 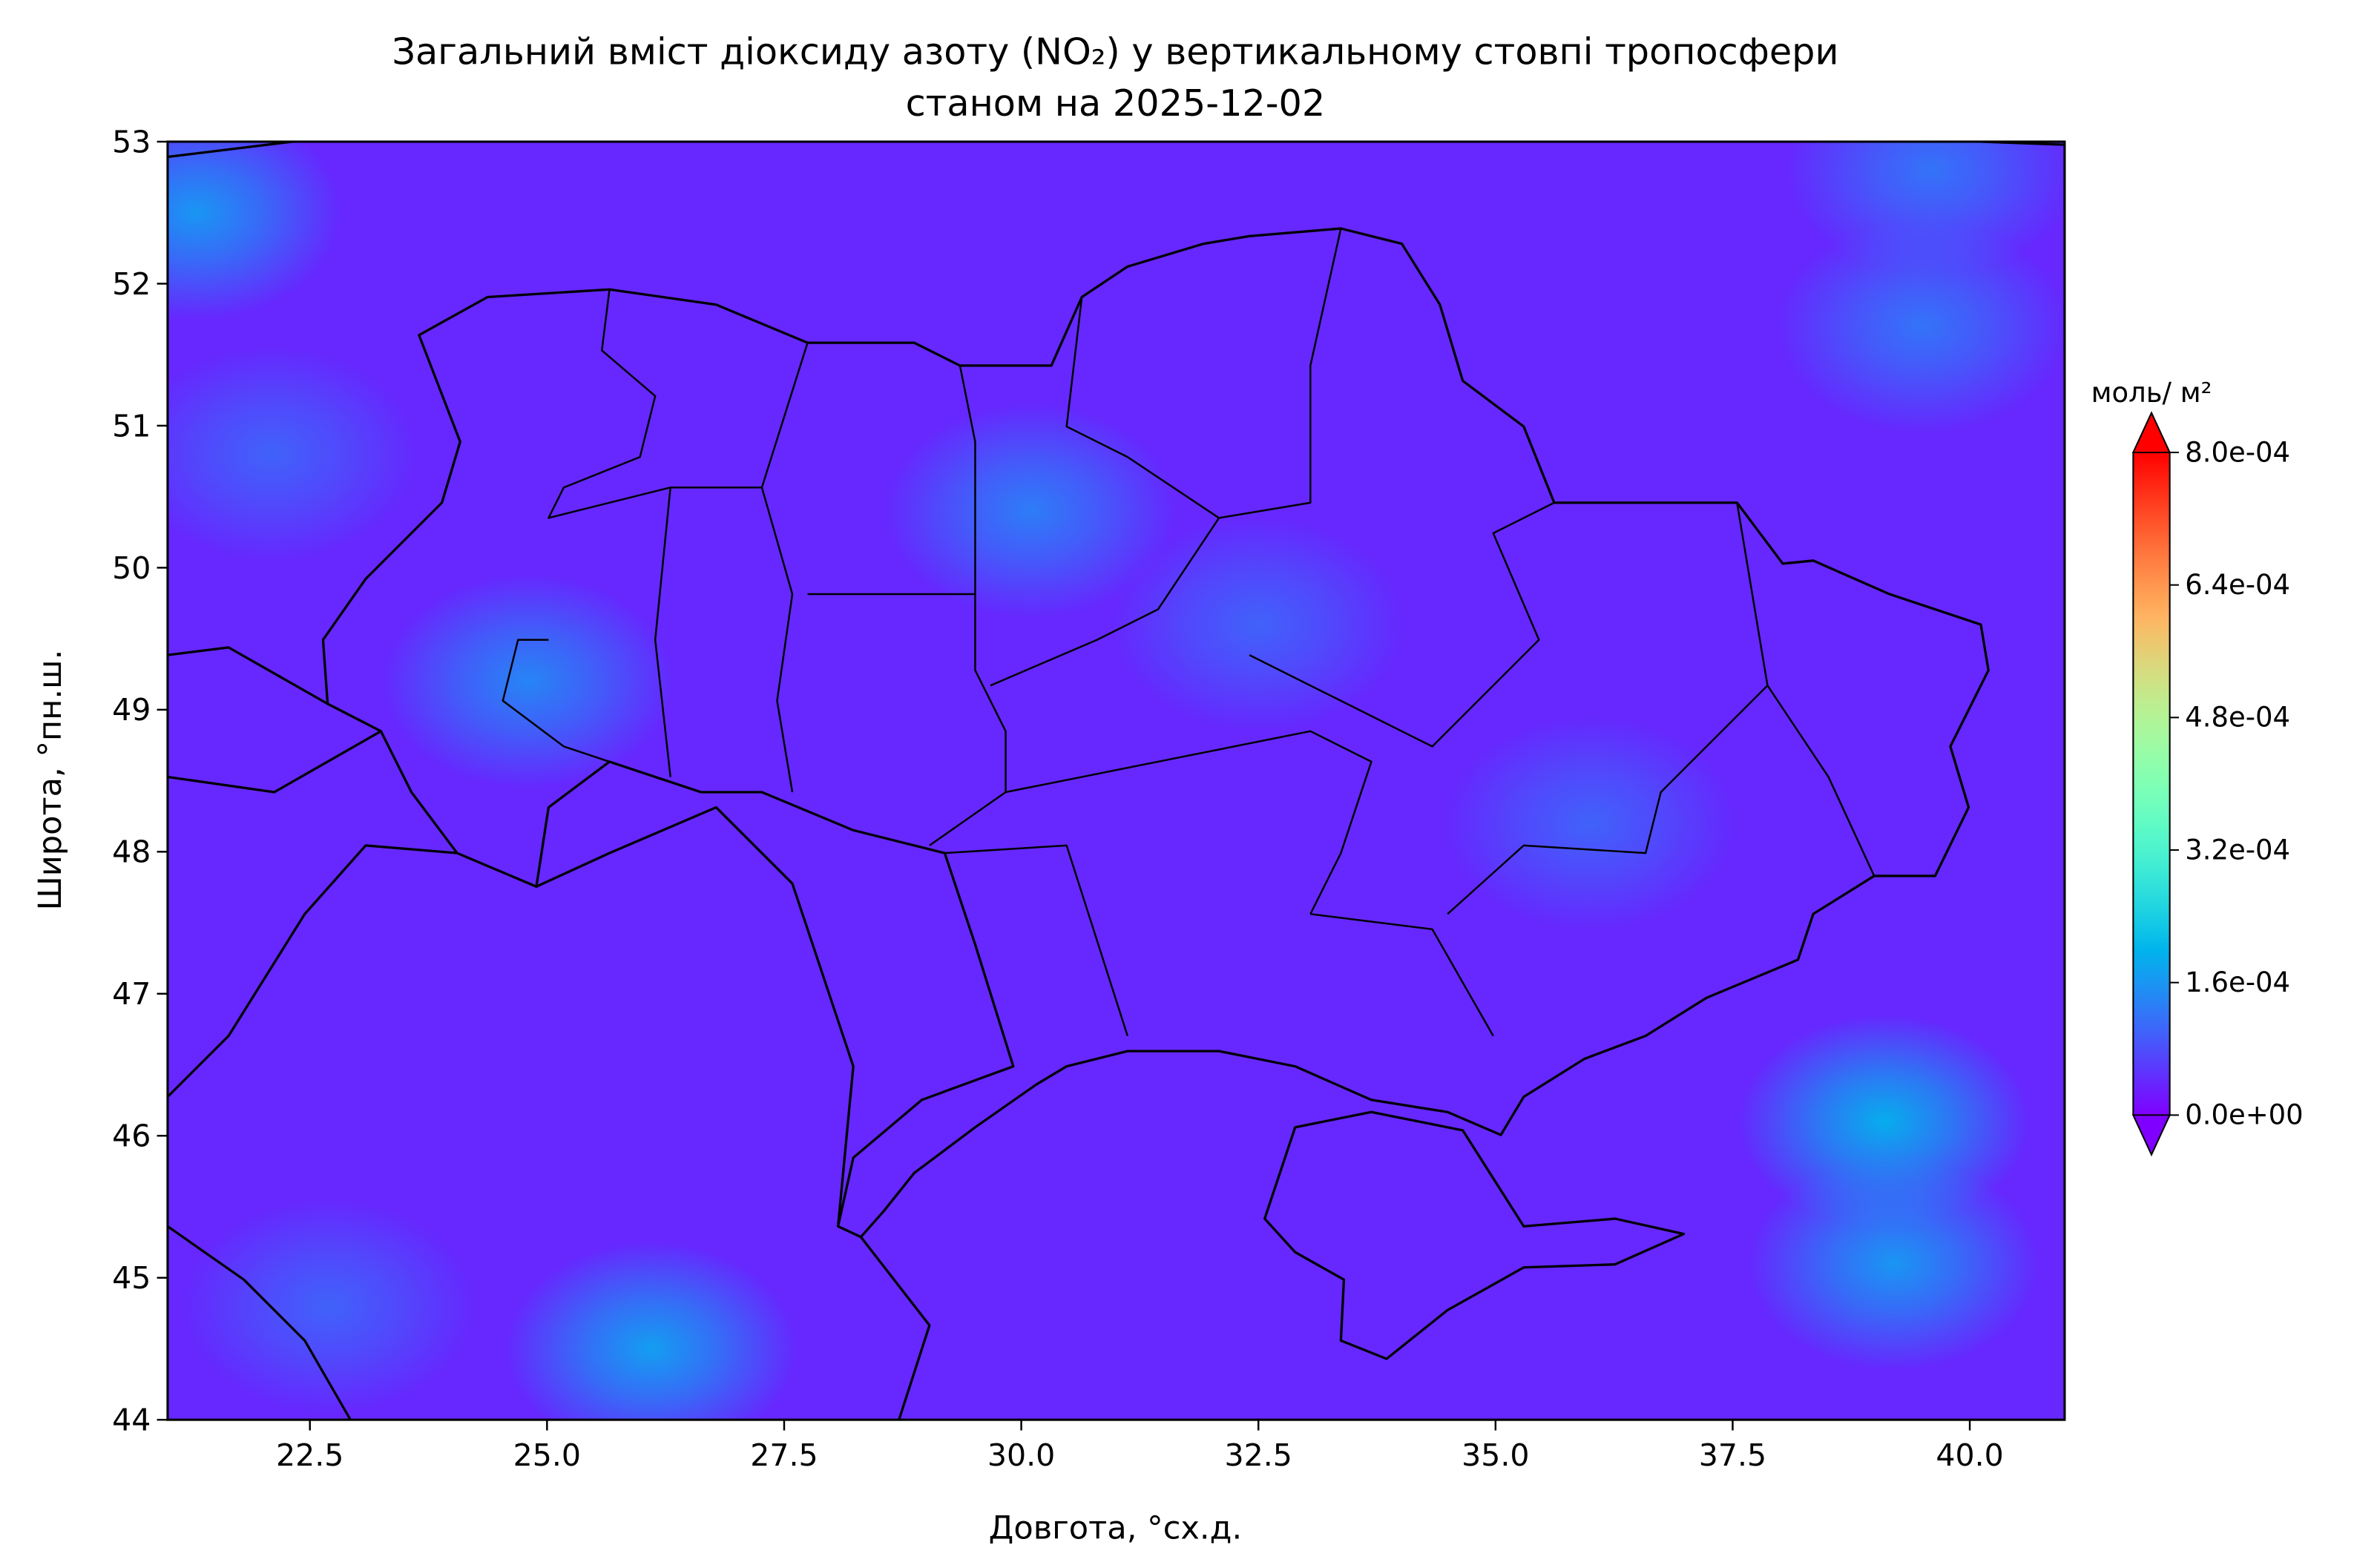 What do you see at coordinates (1969, 1455) in the screenshot?
I see `x-tick-label: 40.0` at bounding box center [1969, 1455].